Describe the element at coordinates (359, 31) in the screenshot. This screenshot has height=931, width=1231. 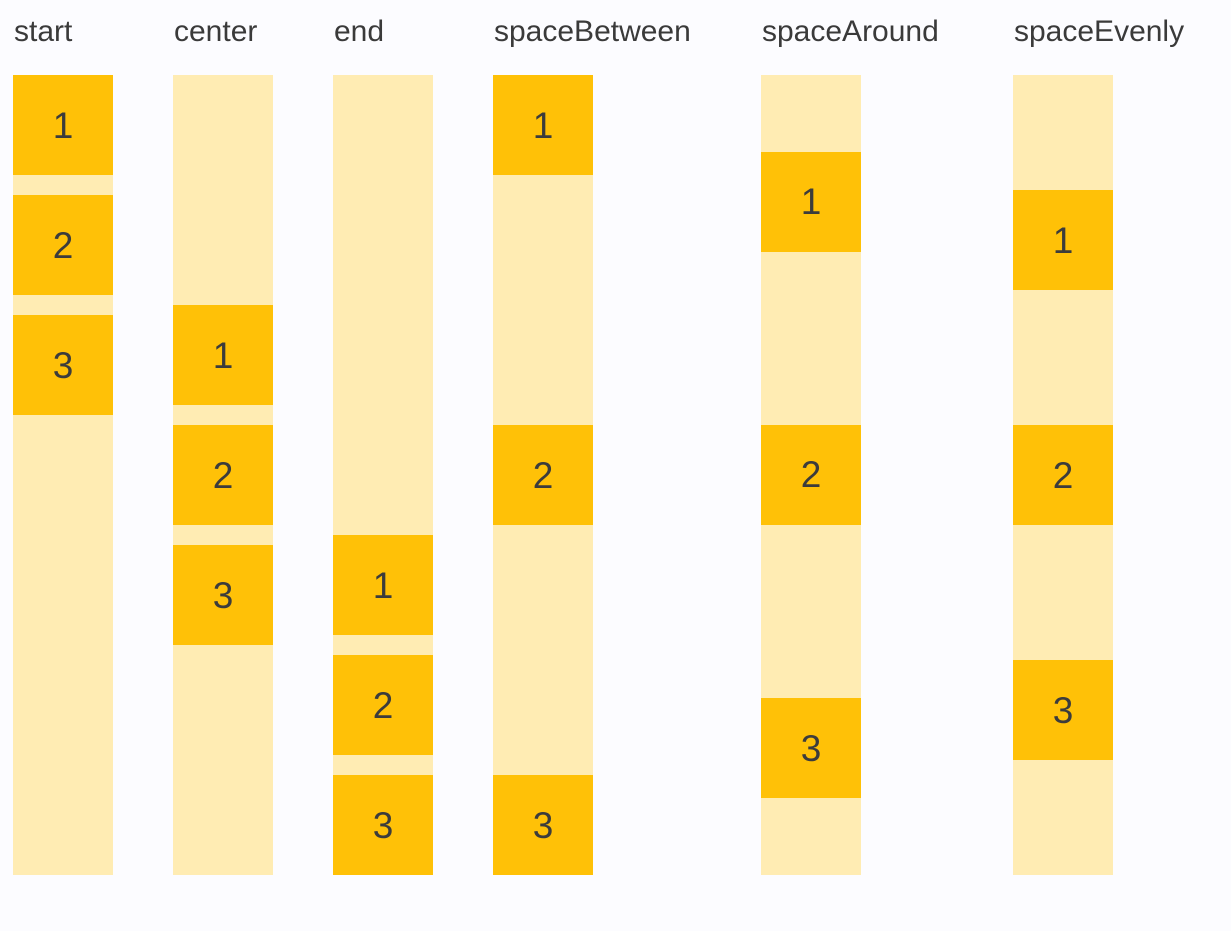
I see `alignment-mode-label: end` at that location.